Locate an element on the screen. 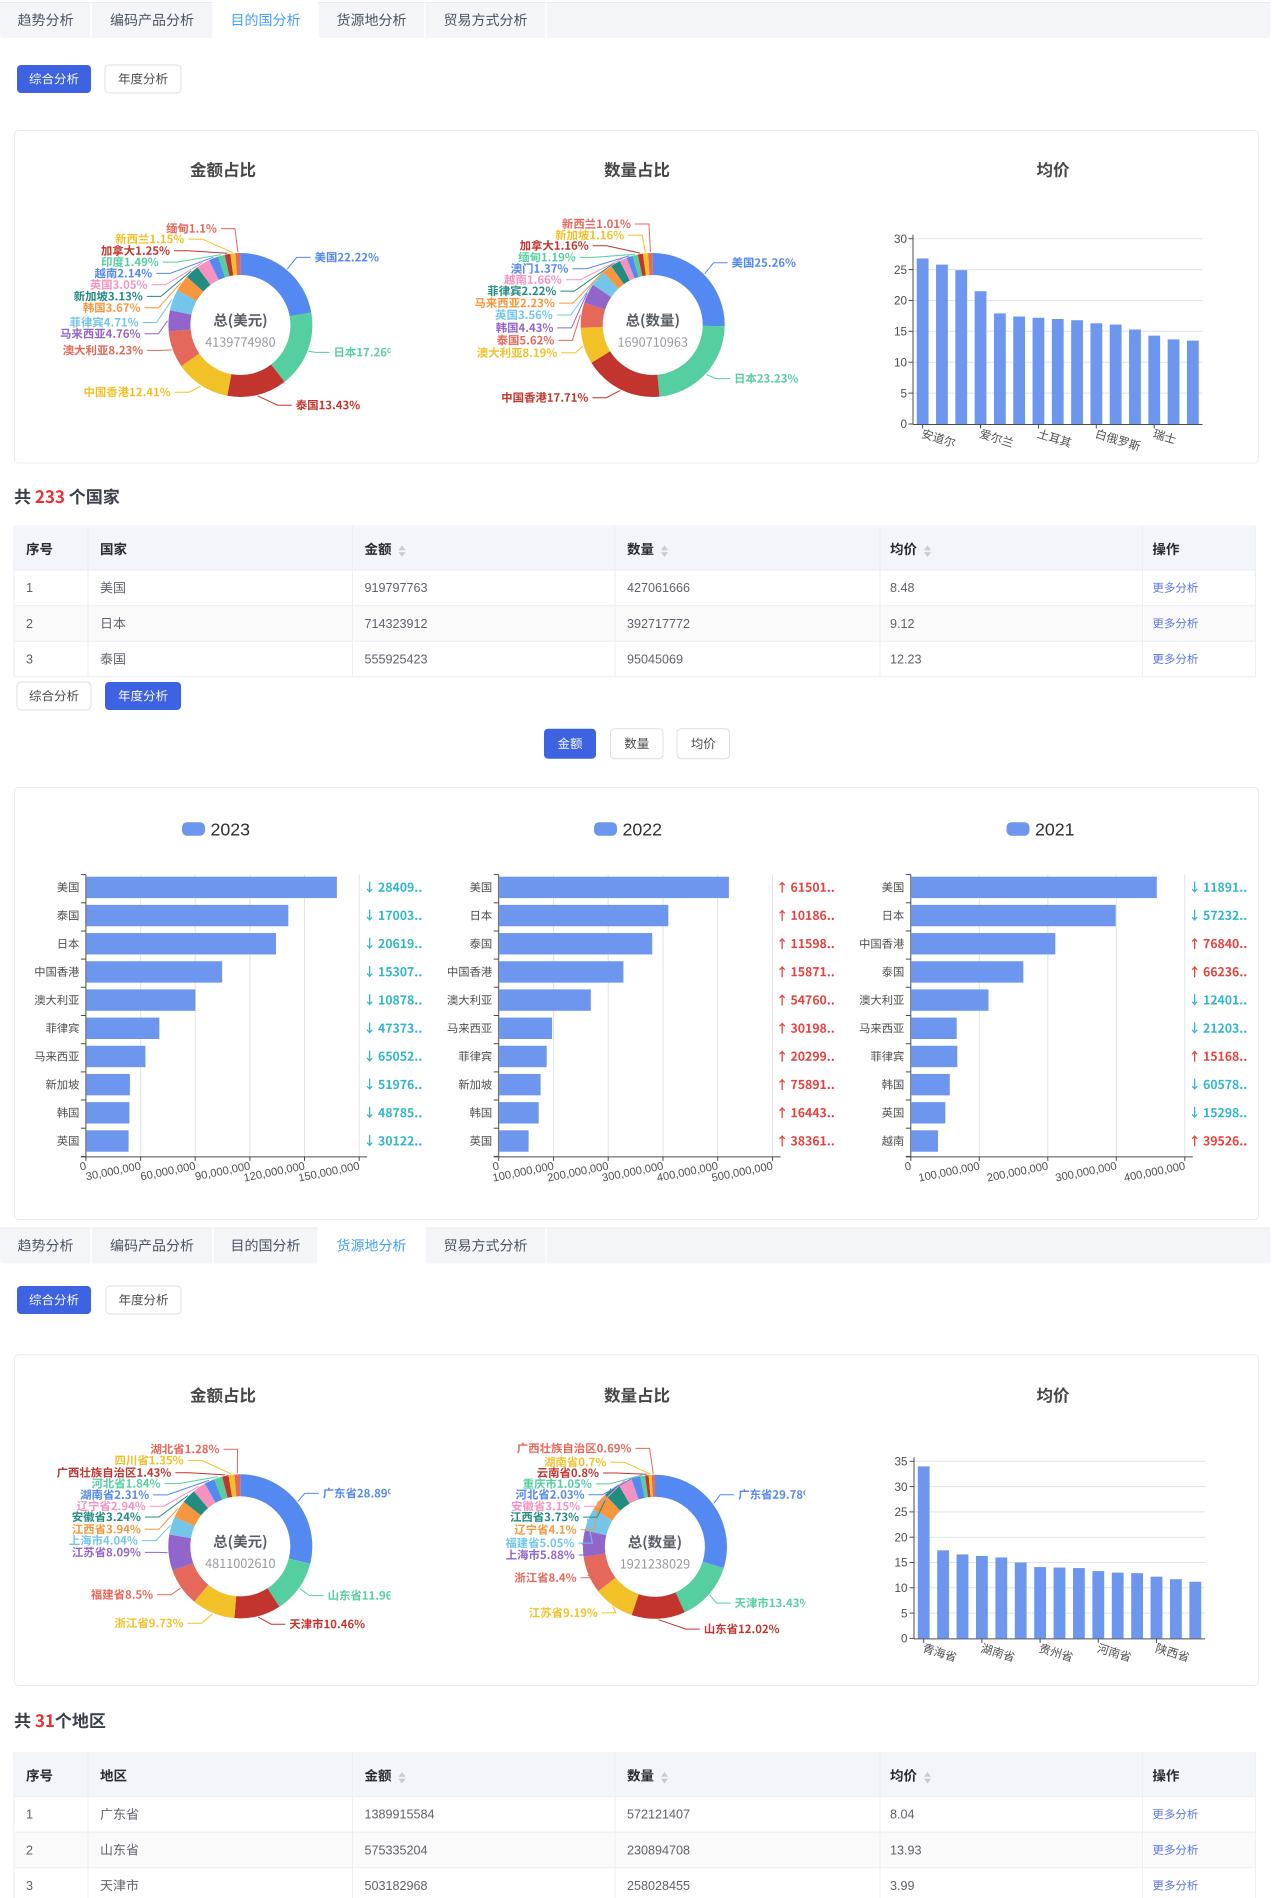  svg-text: 714323912 is located at coordinates (396, 624).